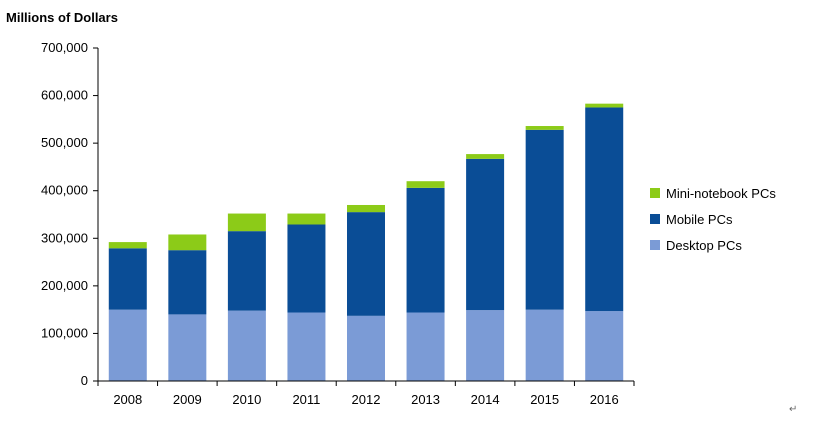  I want to click on y-tick-label: 700,000, so click(64, 47).